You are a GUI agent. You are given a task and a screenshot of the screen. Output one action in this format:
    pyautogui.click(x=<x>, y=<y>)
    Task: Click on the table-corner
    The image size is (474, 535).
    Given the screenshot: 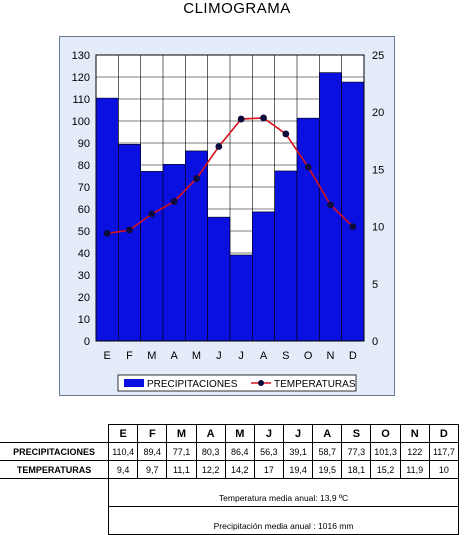 What is the action you would take?
    pyautogui.click(x=54, y=434)
    